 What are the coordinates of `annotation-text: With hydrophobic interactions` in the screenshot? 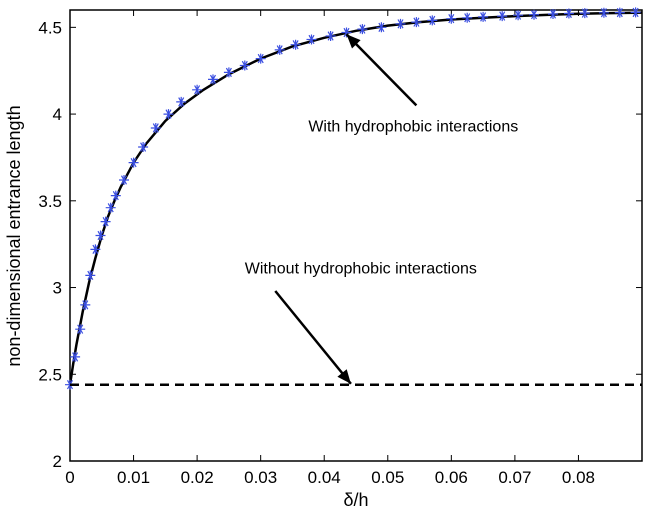 It's located at (413, 126).